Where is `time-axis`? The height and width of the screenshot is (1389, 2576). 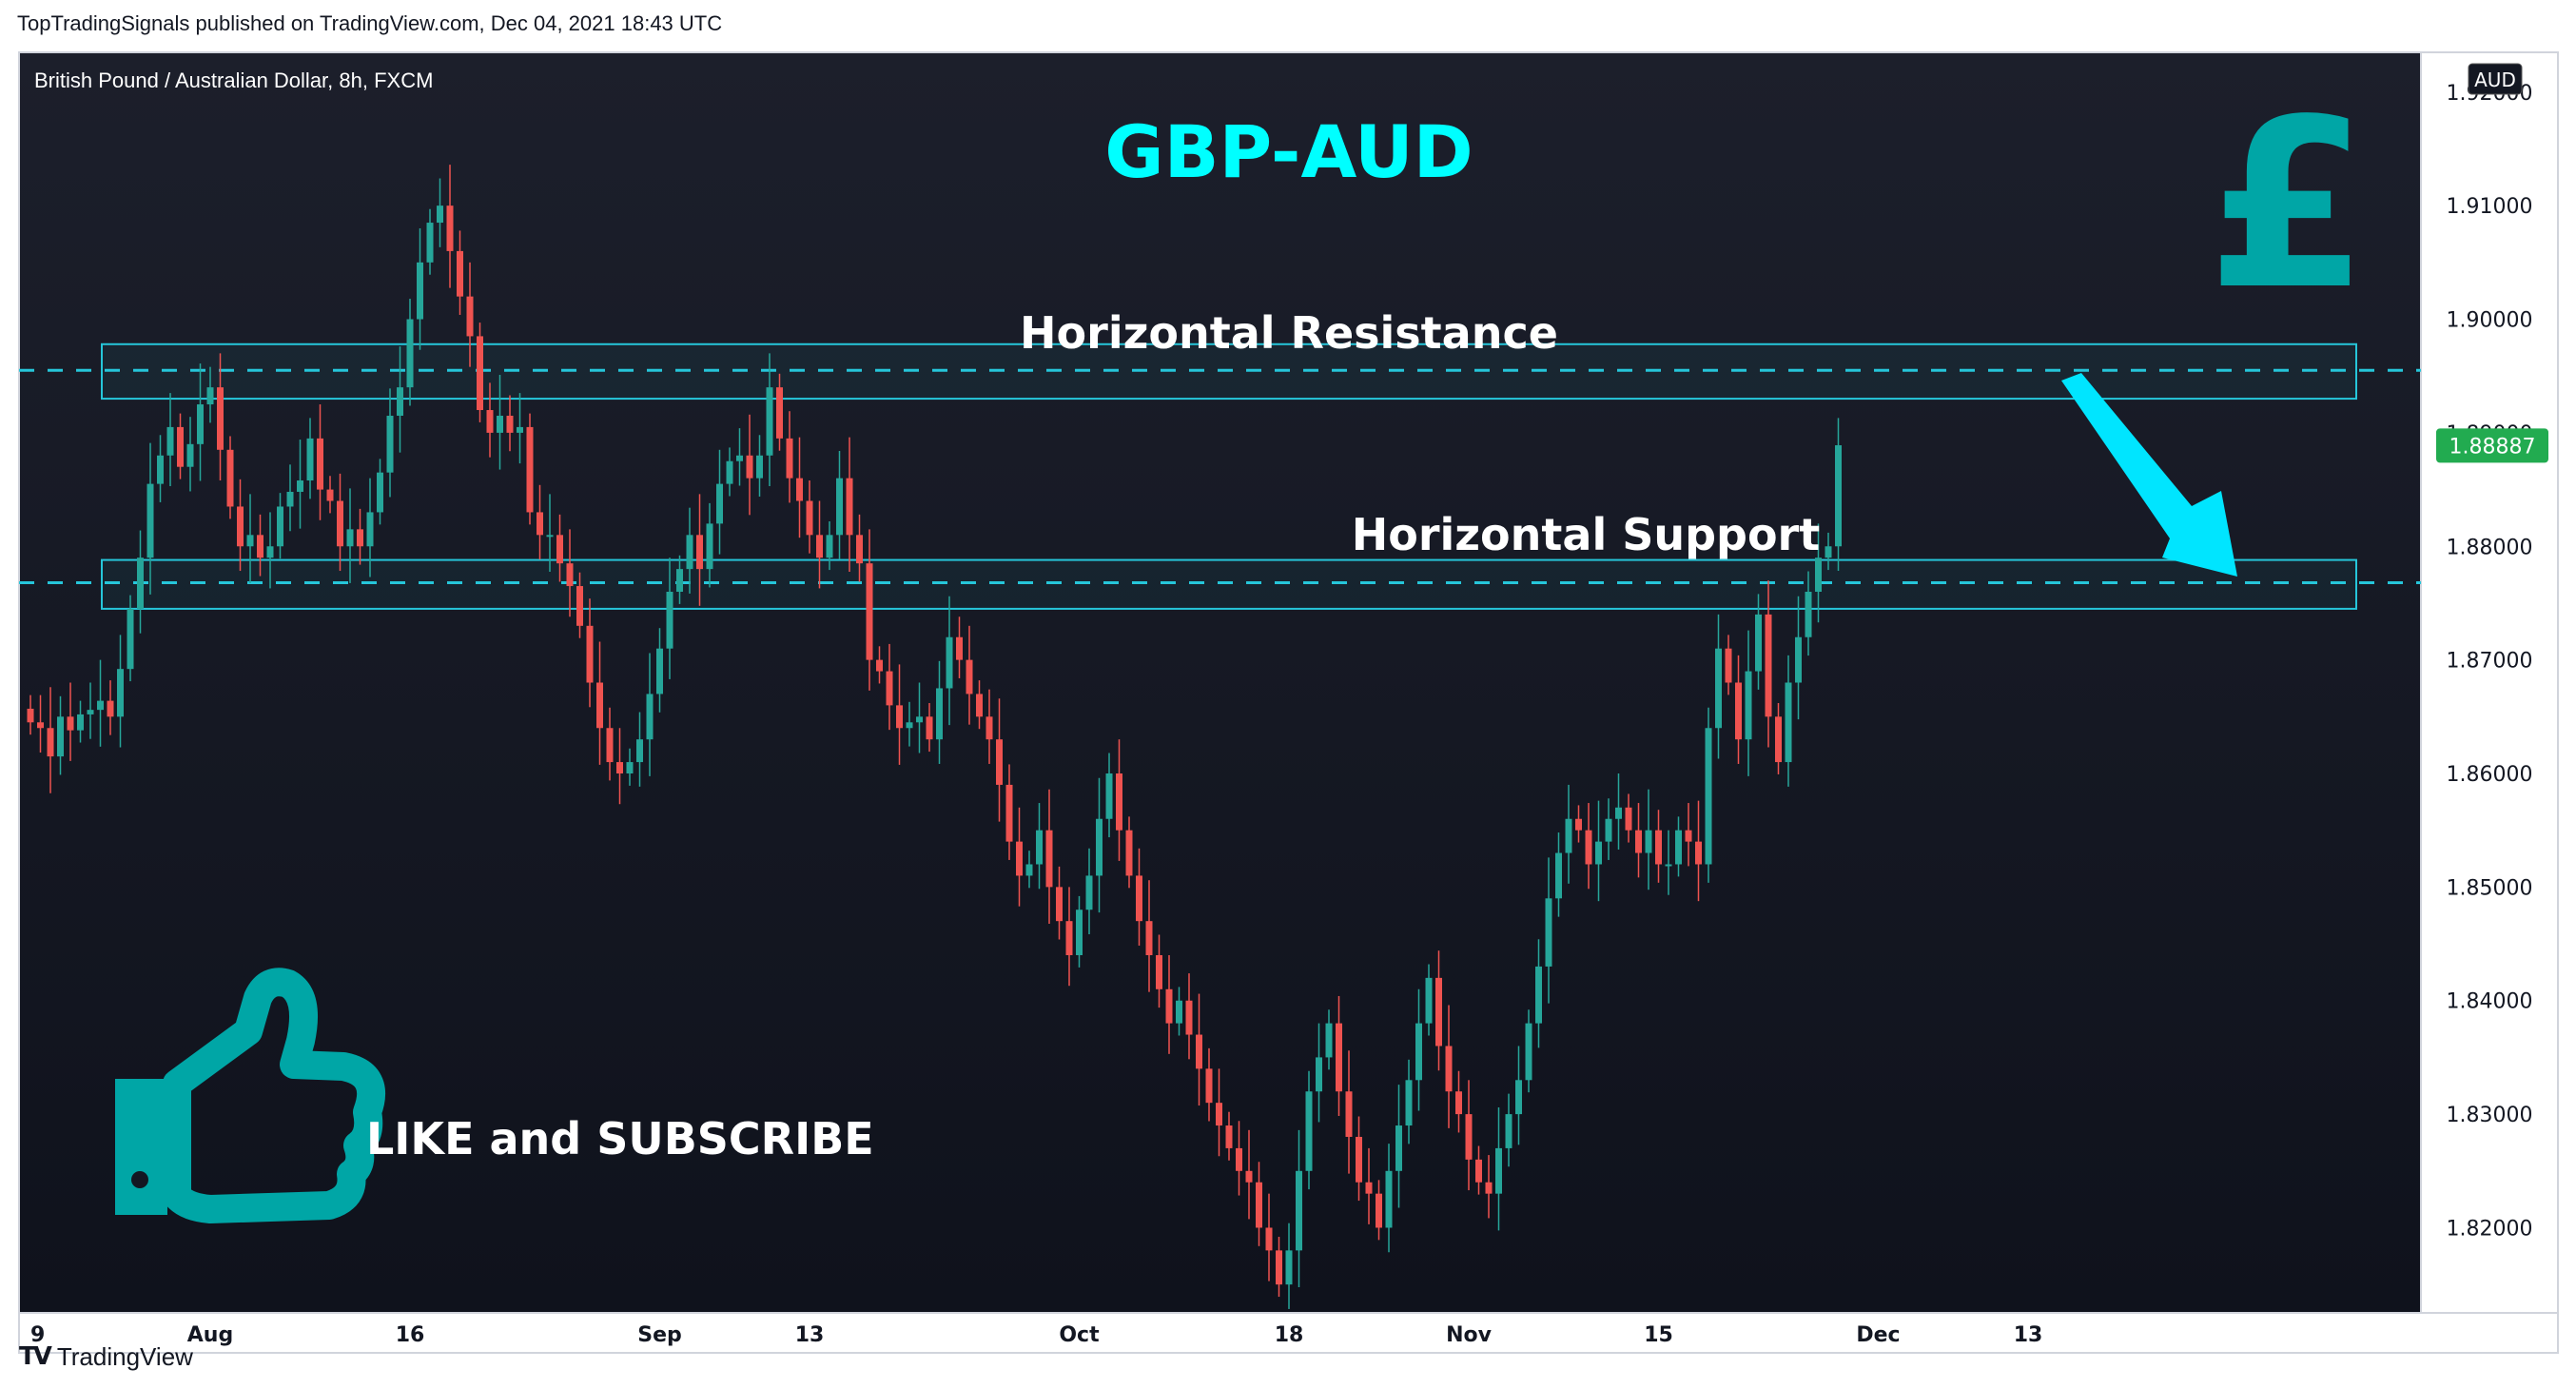 time-axis is located at coordinates (1289, 1333).